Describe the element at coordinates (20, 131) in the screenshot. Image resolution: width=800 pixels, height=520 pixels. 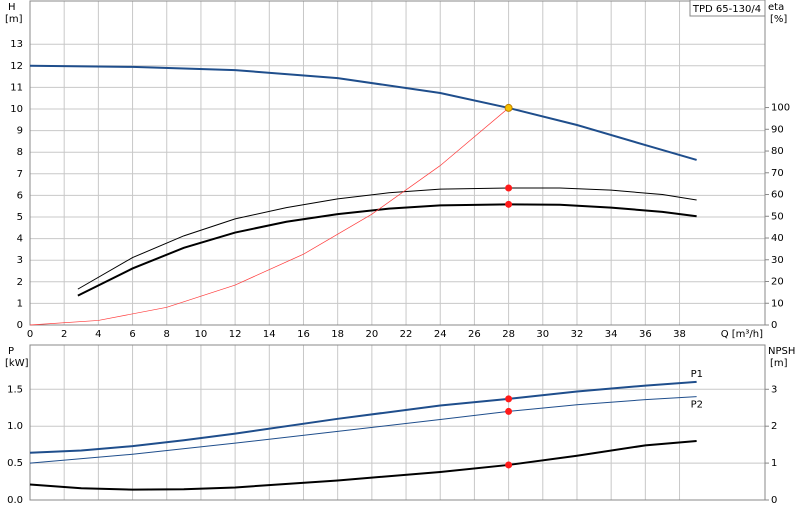
I see `y-tick-label: 9` at that location.